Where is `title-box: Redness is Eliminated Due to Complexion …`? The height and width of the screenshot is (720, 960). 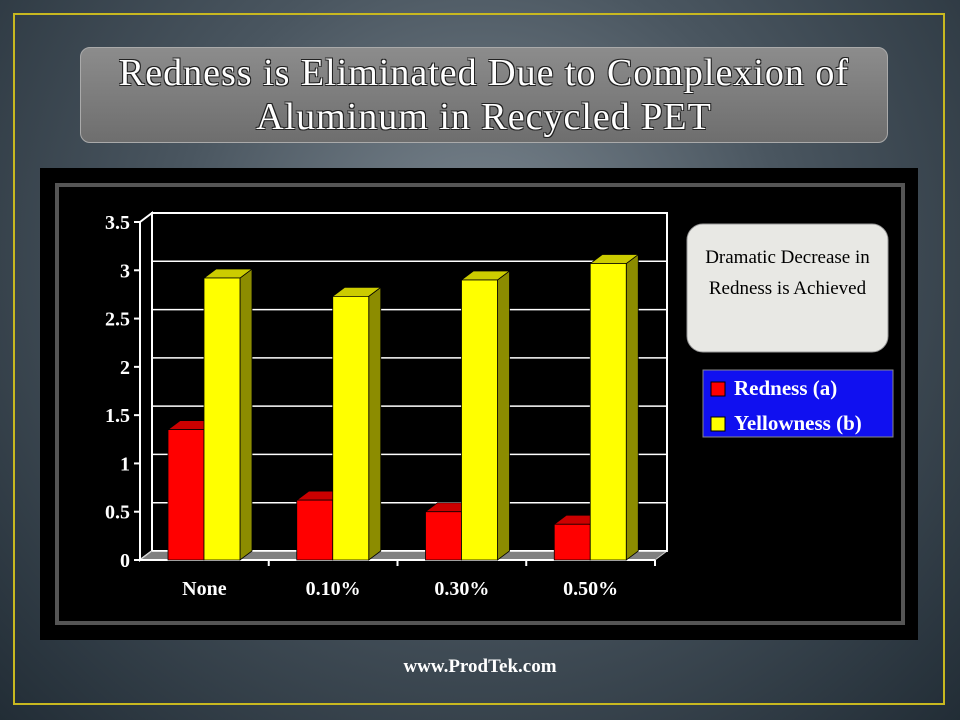 title-box: Redness is Eliminated Due to Complexion … is located at coordinates (484, 95).